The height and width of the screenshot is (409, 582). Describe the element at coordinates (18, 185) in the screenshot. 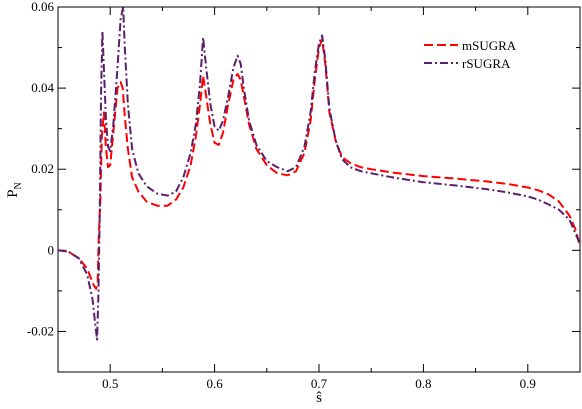

I see `y-axis-title-subscript: N` at that location.